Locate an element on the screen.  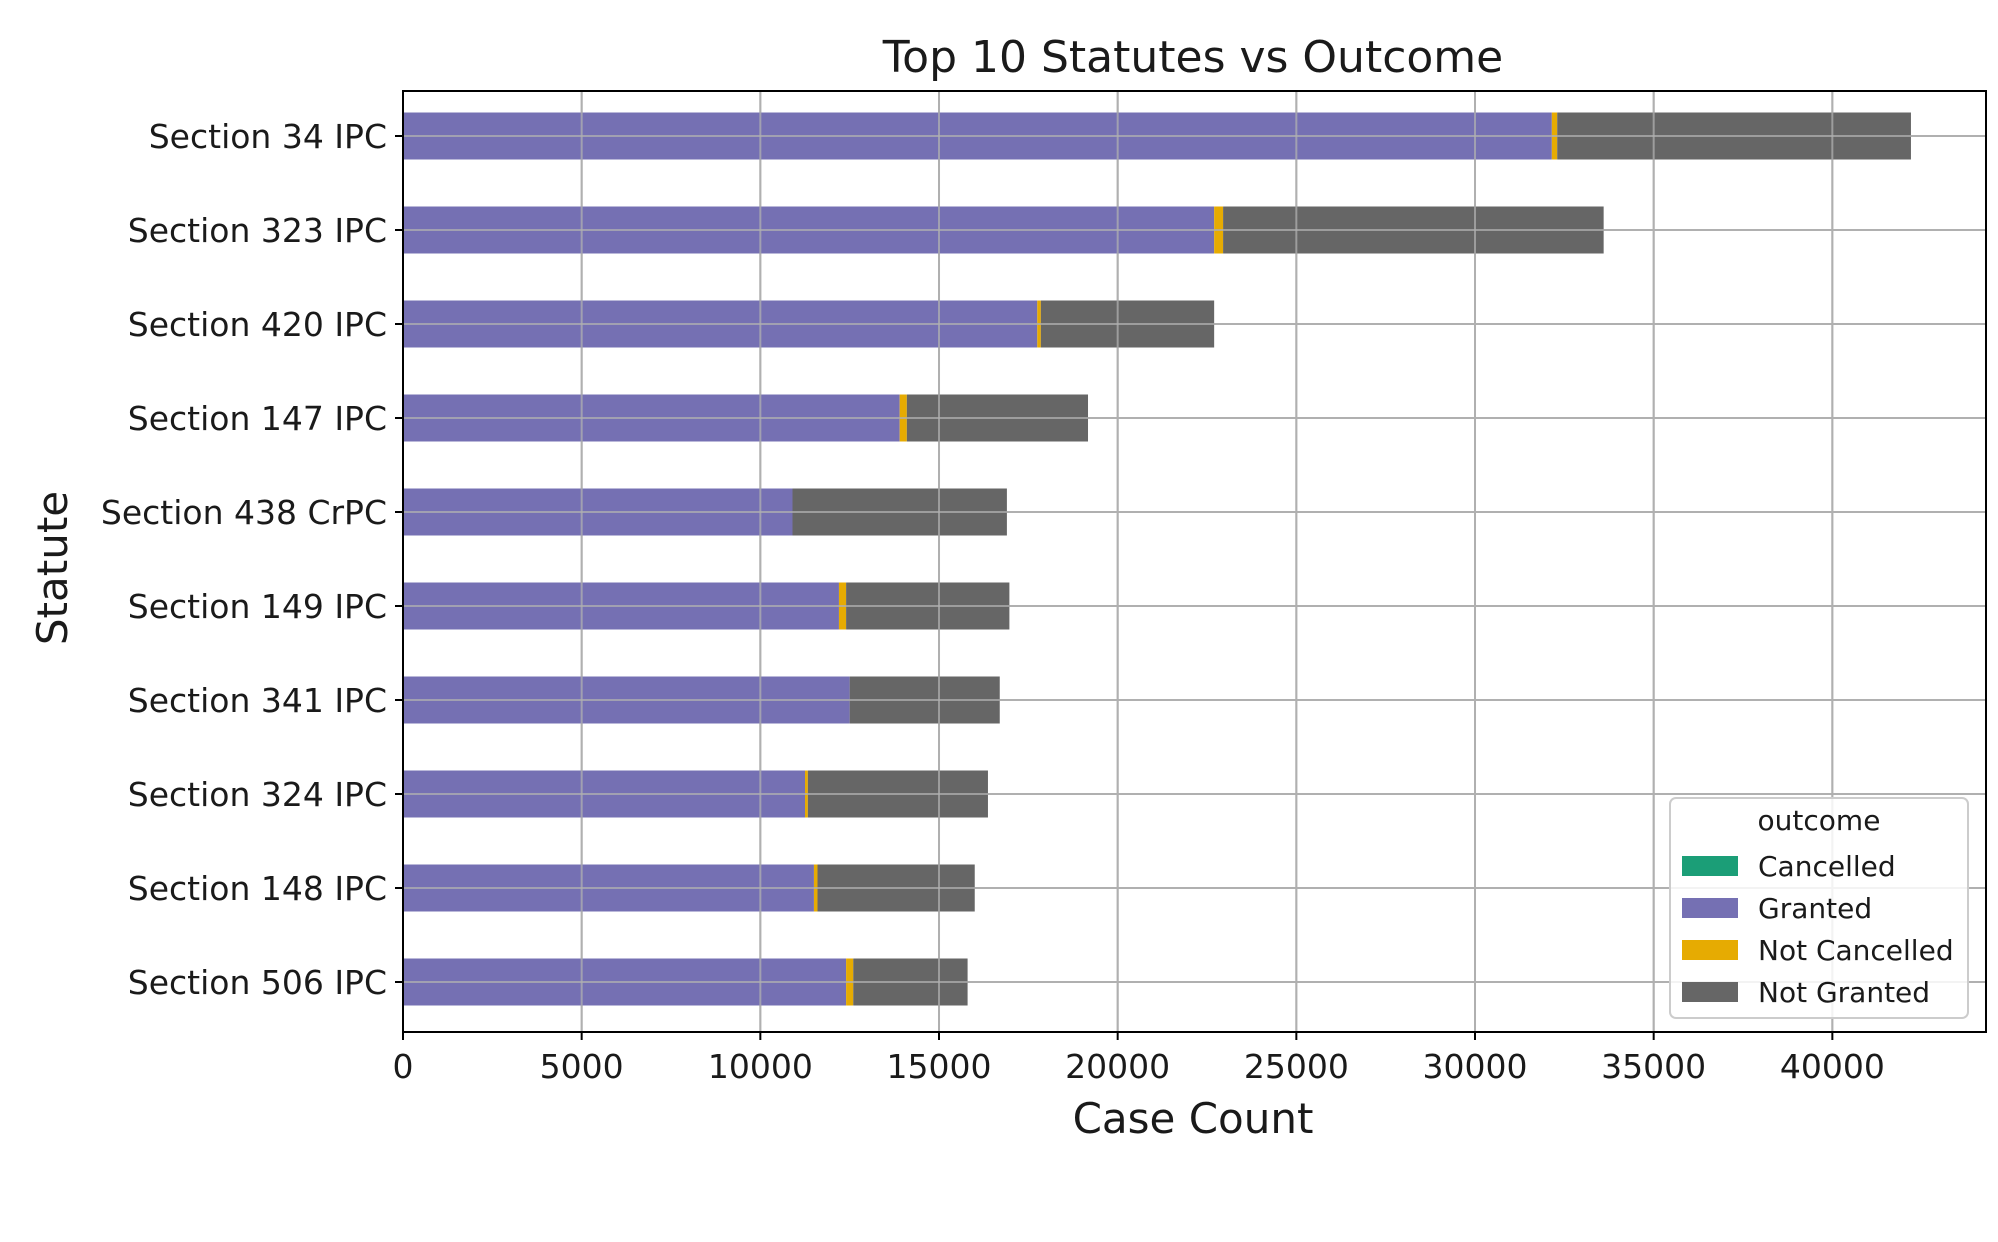
x-axis-ticks: 0 5000 10000 15000 20000 25000 30000 35000 40000 is located at coordinates (1139, 1059).